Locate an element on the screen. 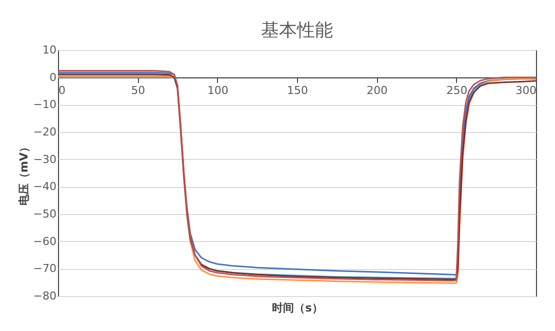 The image size is (555, 331). y-axis-title: 电压（mV） is located at coordinates (23, 174).